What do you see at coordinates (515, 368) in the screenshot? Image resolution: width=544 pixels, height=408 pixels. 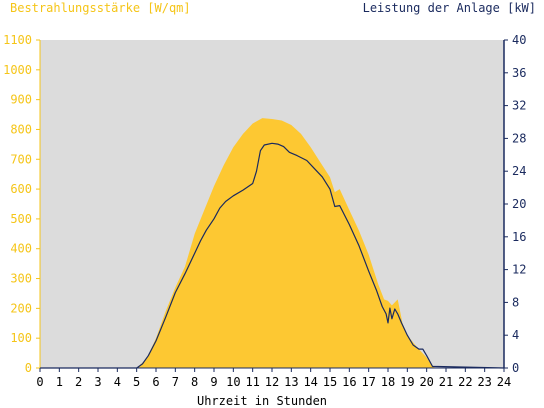 I see `right-tick-label: 0` at bounding box center [515, 368].